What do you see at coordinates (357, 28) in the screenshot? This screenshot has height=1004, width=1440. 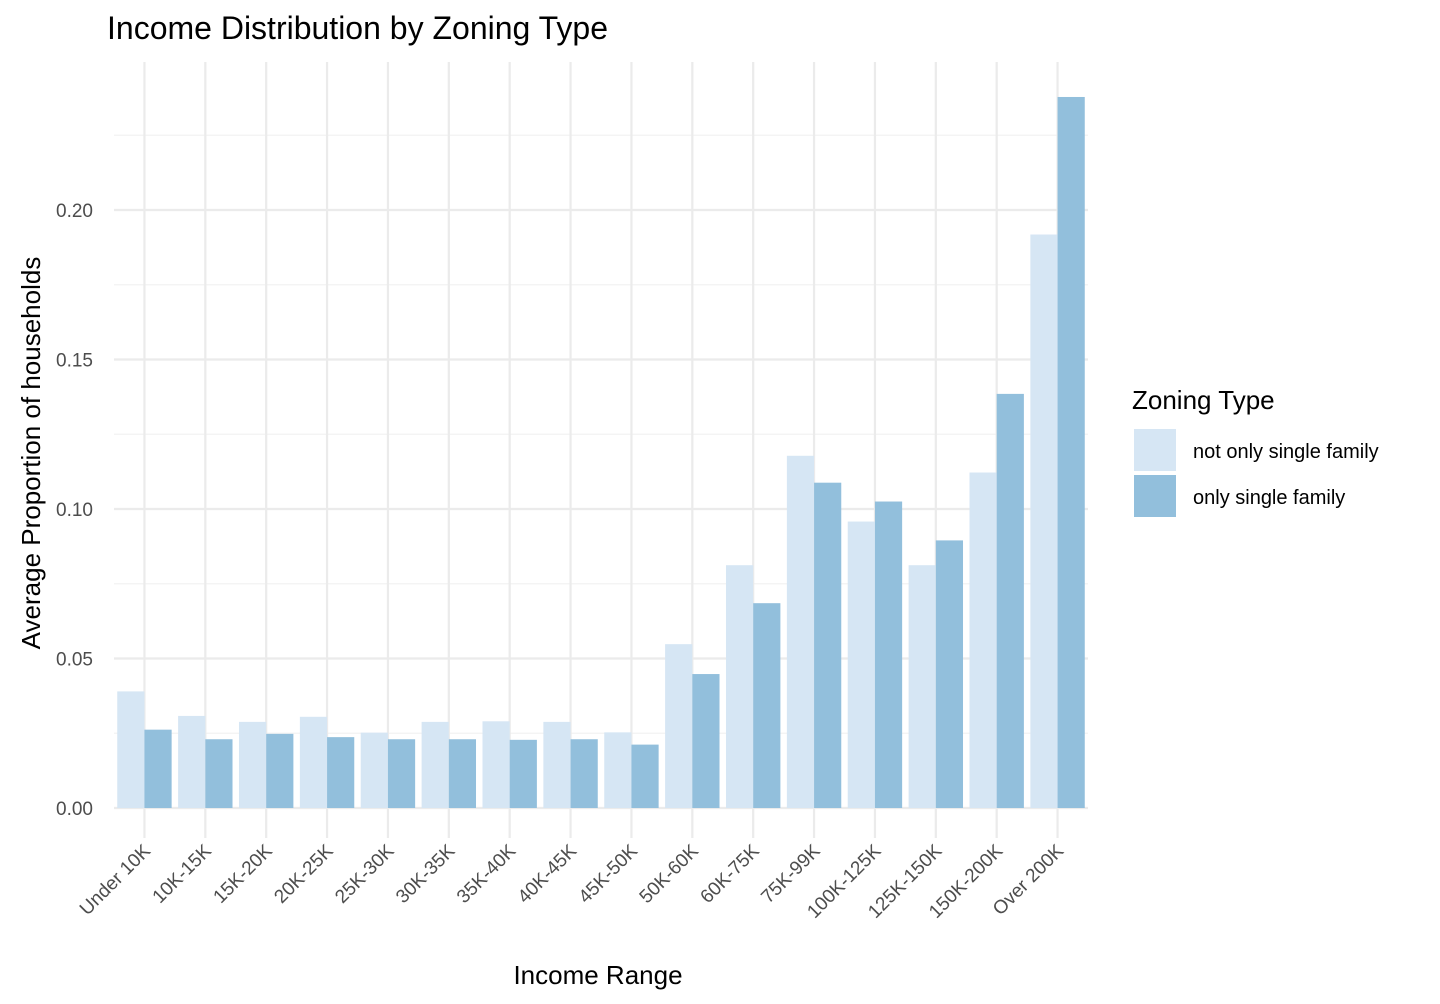 I see `chart-title: Income Distribution by Zoning Type` at bounding box center [357, 28].